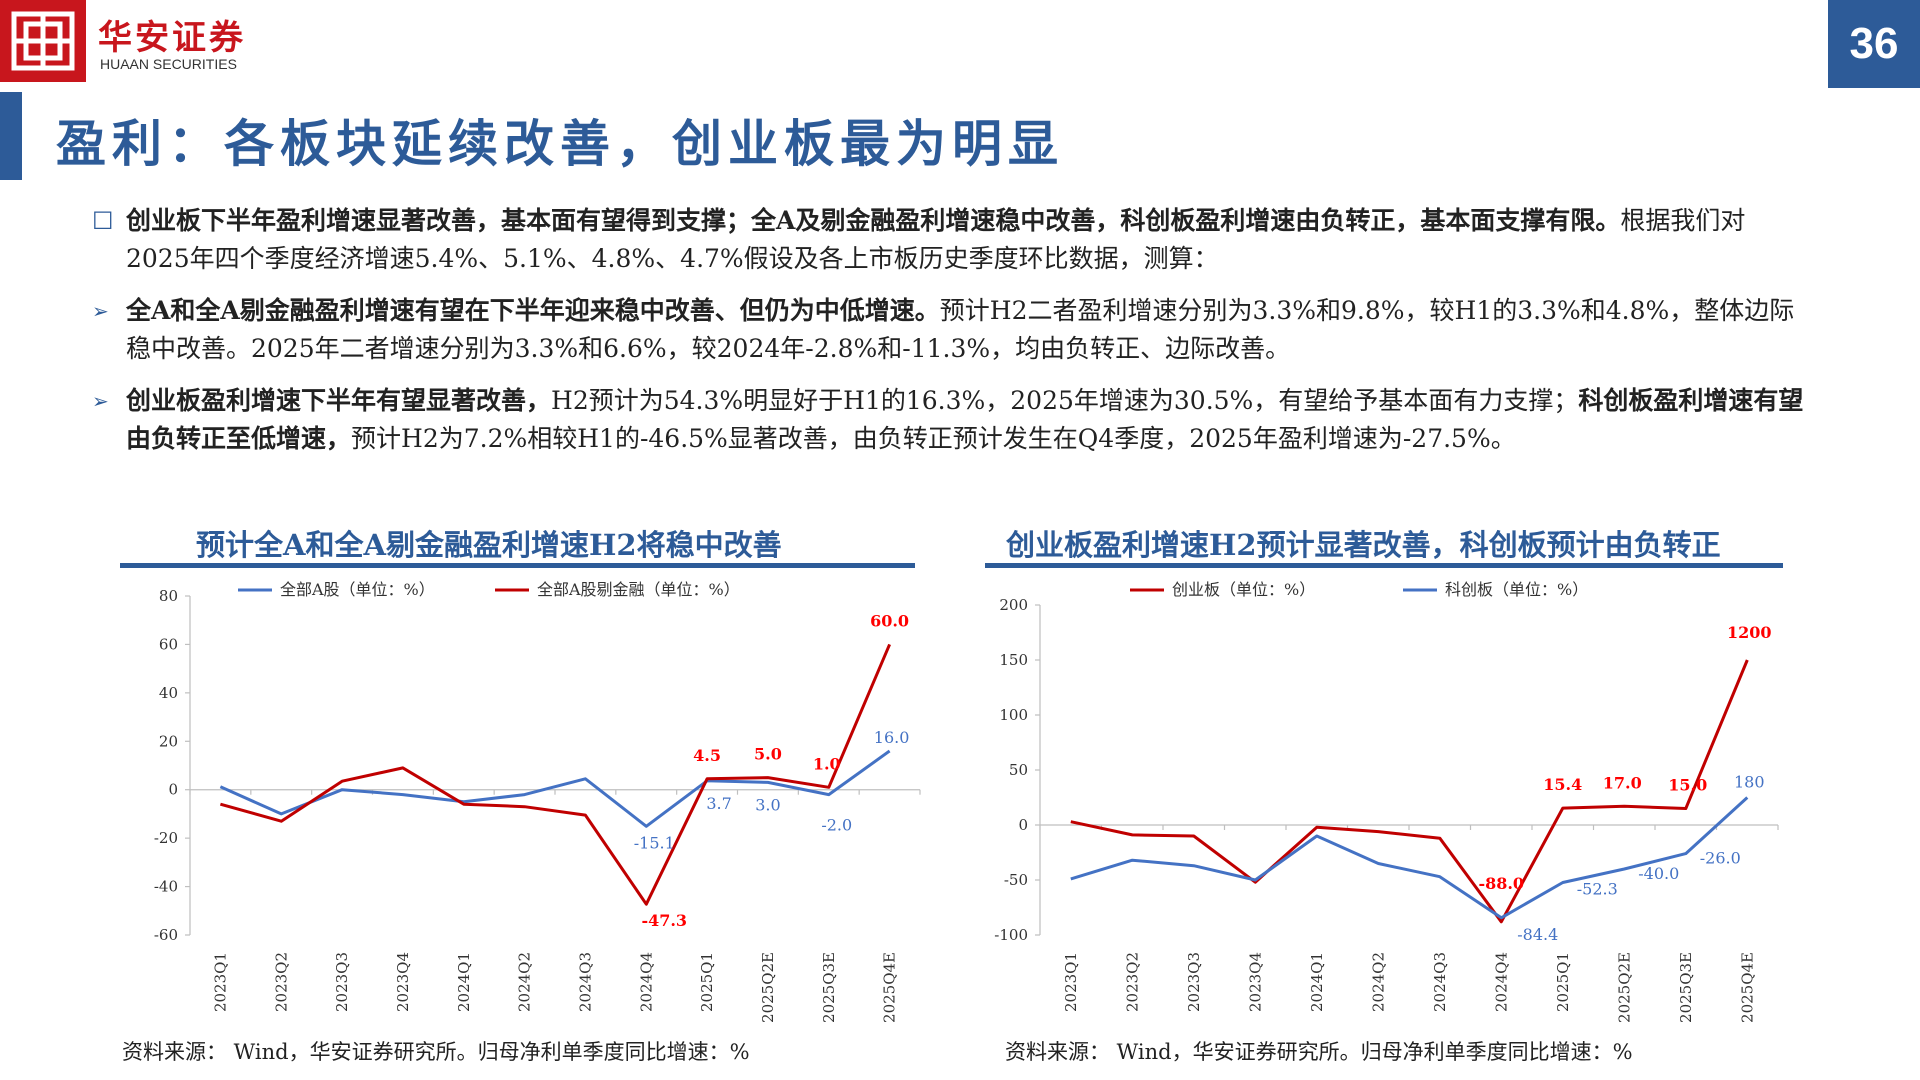  What do you see at coordinates (1243, 589) in the screenshot?
I see `legend-label: 创业板（单位：%）` at bounding box center [1243, 589].